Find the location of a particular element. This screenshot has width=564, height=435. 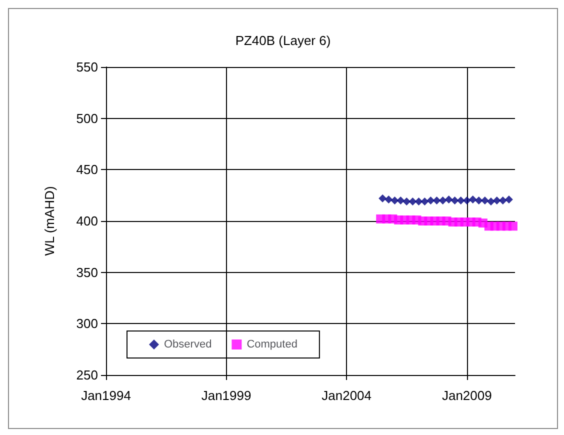

x-tick-label: Jan2004 is located at coordinates (347, 395).